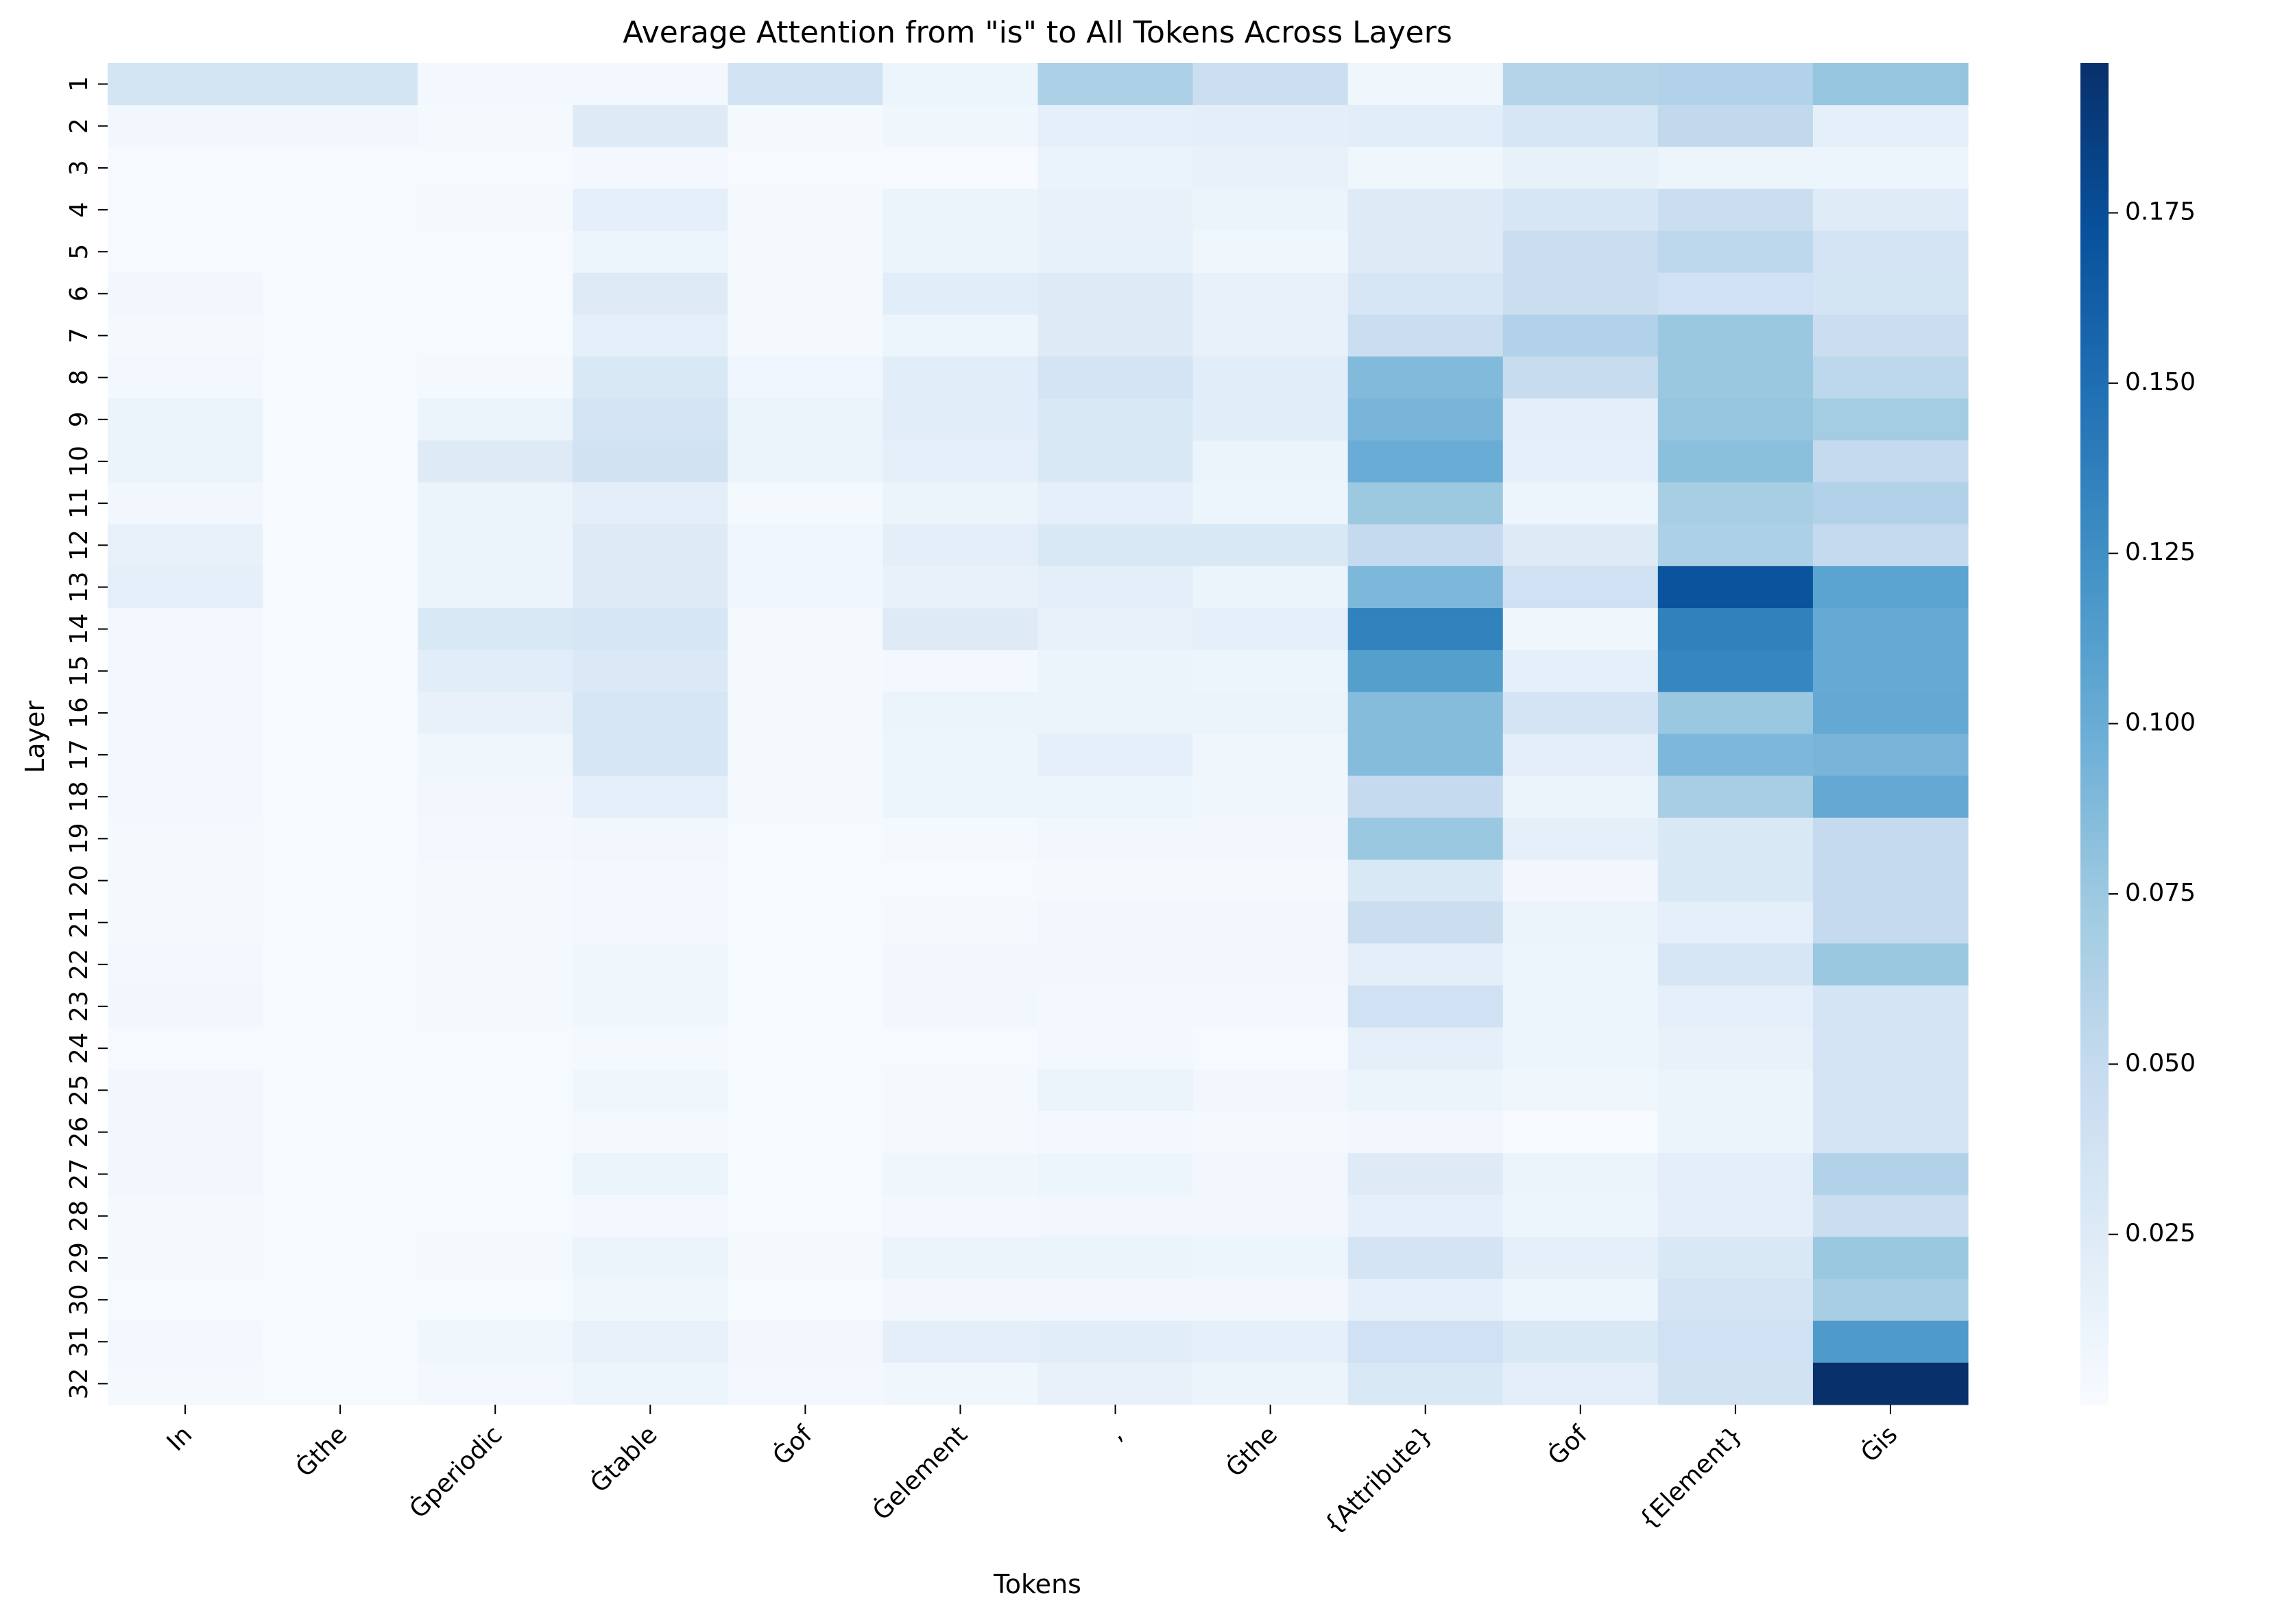 This screenshot has width=2269, height=1624. Describe the element at coordinates (79, 838) in the screenshot. I see `y-tick-label: 19` at that location.